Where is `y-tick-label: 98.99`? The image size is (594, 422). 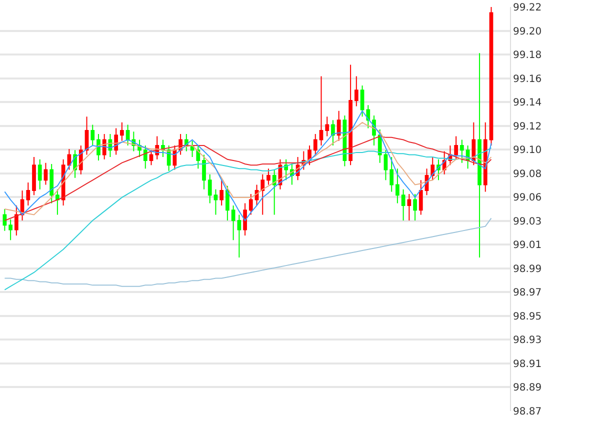
y-tick-label: 98.99 is located at coordinates (527, 269).